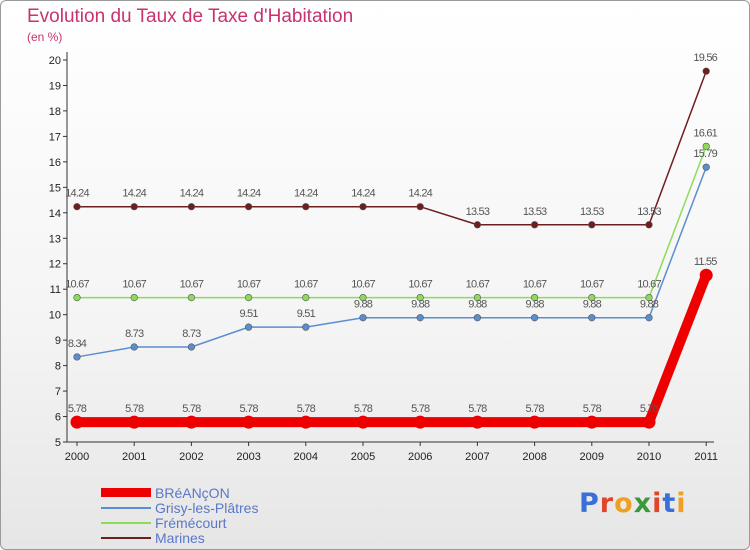 The height and width of the screenshot is (550, 750). What do you see at coordinates (705, 58) in the screenshot?
I see `data-label: 19.56` at bounding box center [705, 58].